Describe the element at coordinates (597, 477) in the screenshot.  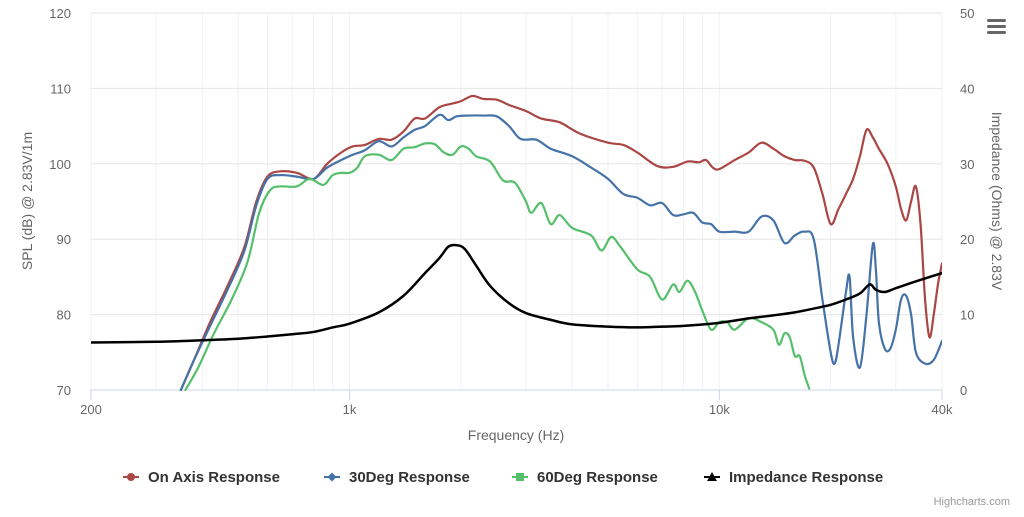
I see `legend-label: 60Deg Response` at that location.